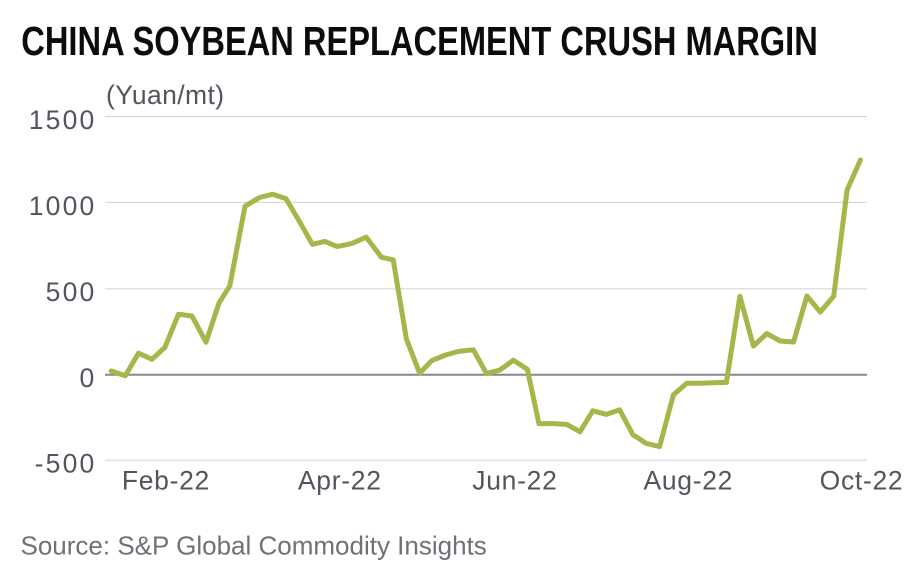  I want to click on svg-text: 500, so click(71, 292).